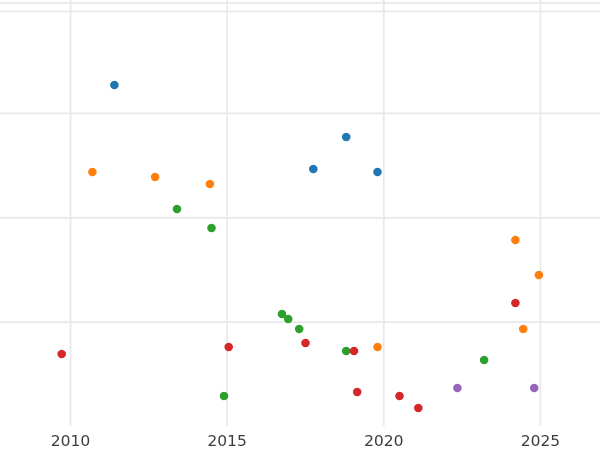  Describe the element at coordinates (70, 441) in the screenshot. I see `x-tick-label: 2010` at that location.